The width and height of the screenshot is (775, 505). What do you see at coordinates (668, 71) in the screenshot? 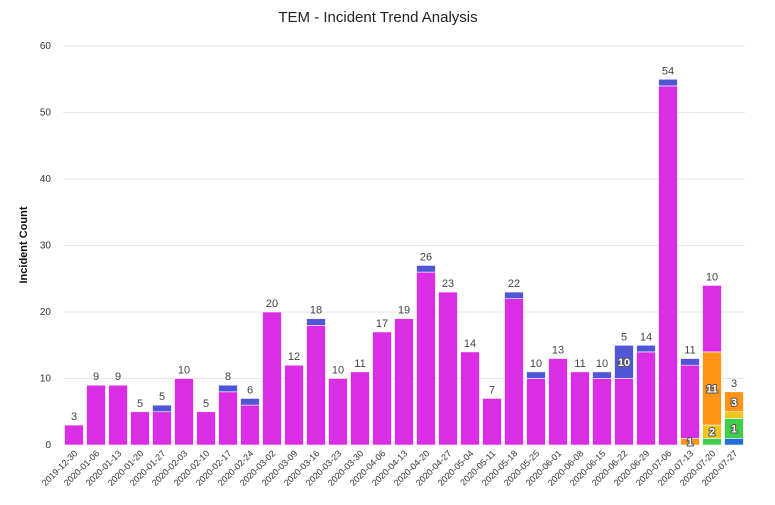
I see `bar-total-label: 54` at bounding box center [668, 71].